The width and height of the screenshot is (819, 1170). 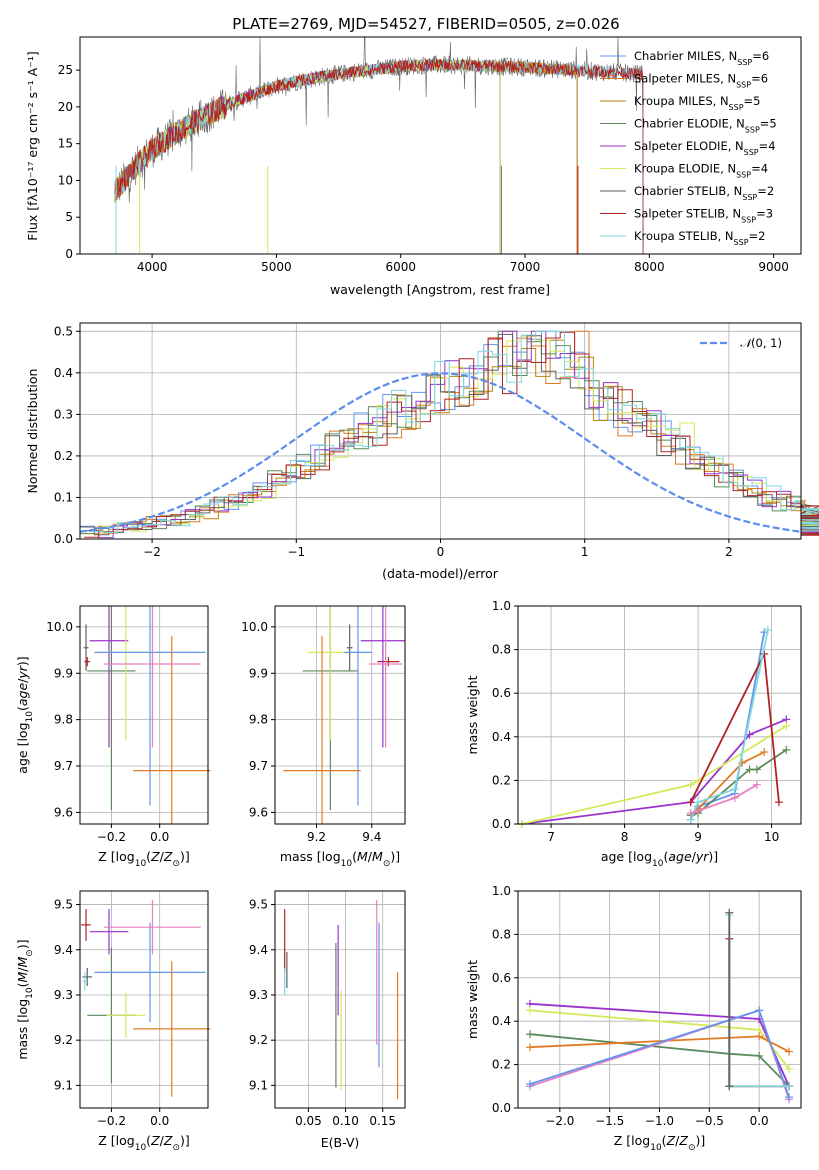 I want to click on x-tick-label: 7, so click(x=551, y=837).